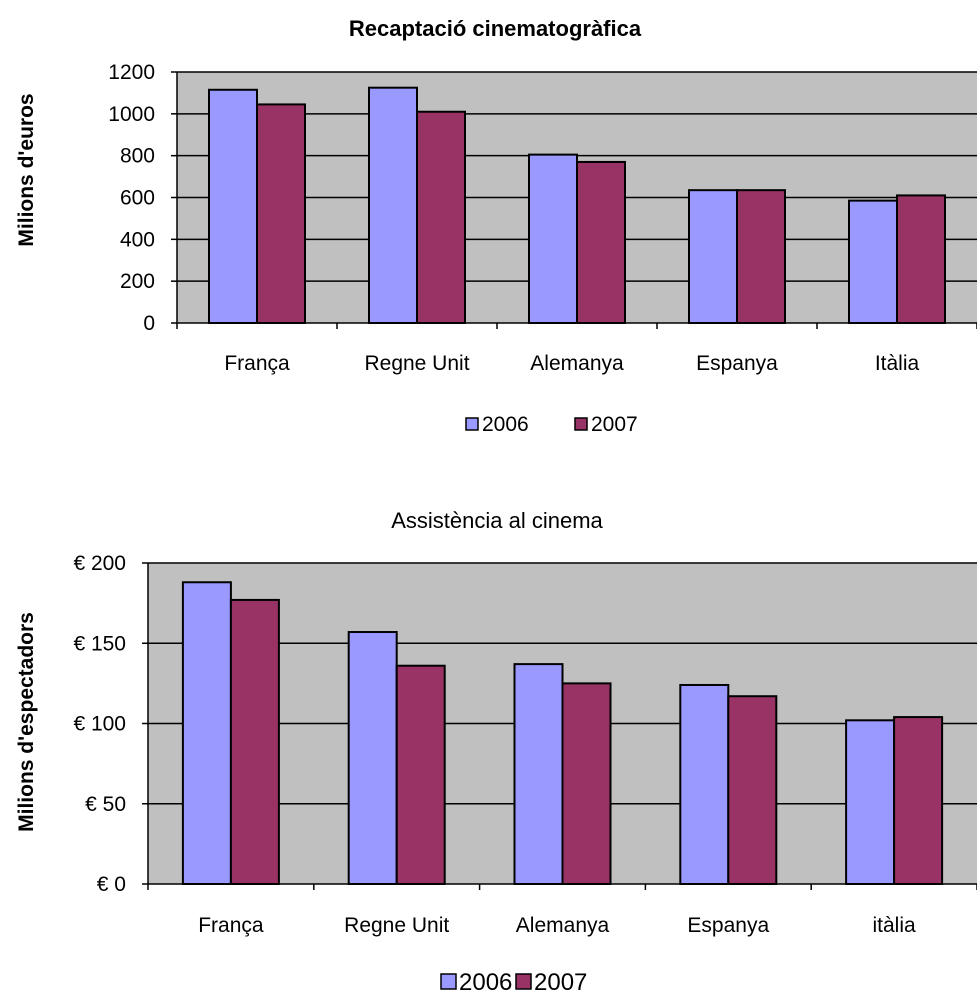 The height and width of the screenshot is (1000, 977). What do you see at coordinates (137, 281) in the screenshot?
I see `y-tick-label: 200` at bounding box center [137, 281].